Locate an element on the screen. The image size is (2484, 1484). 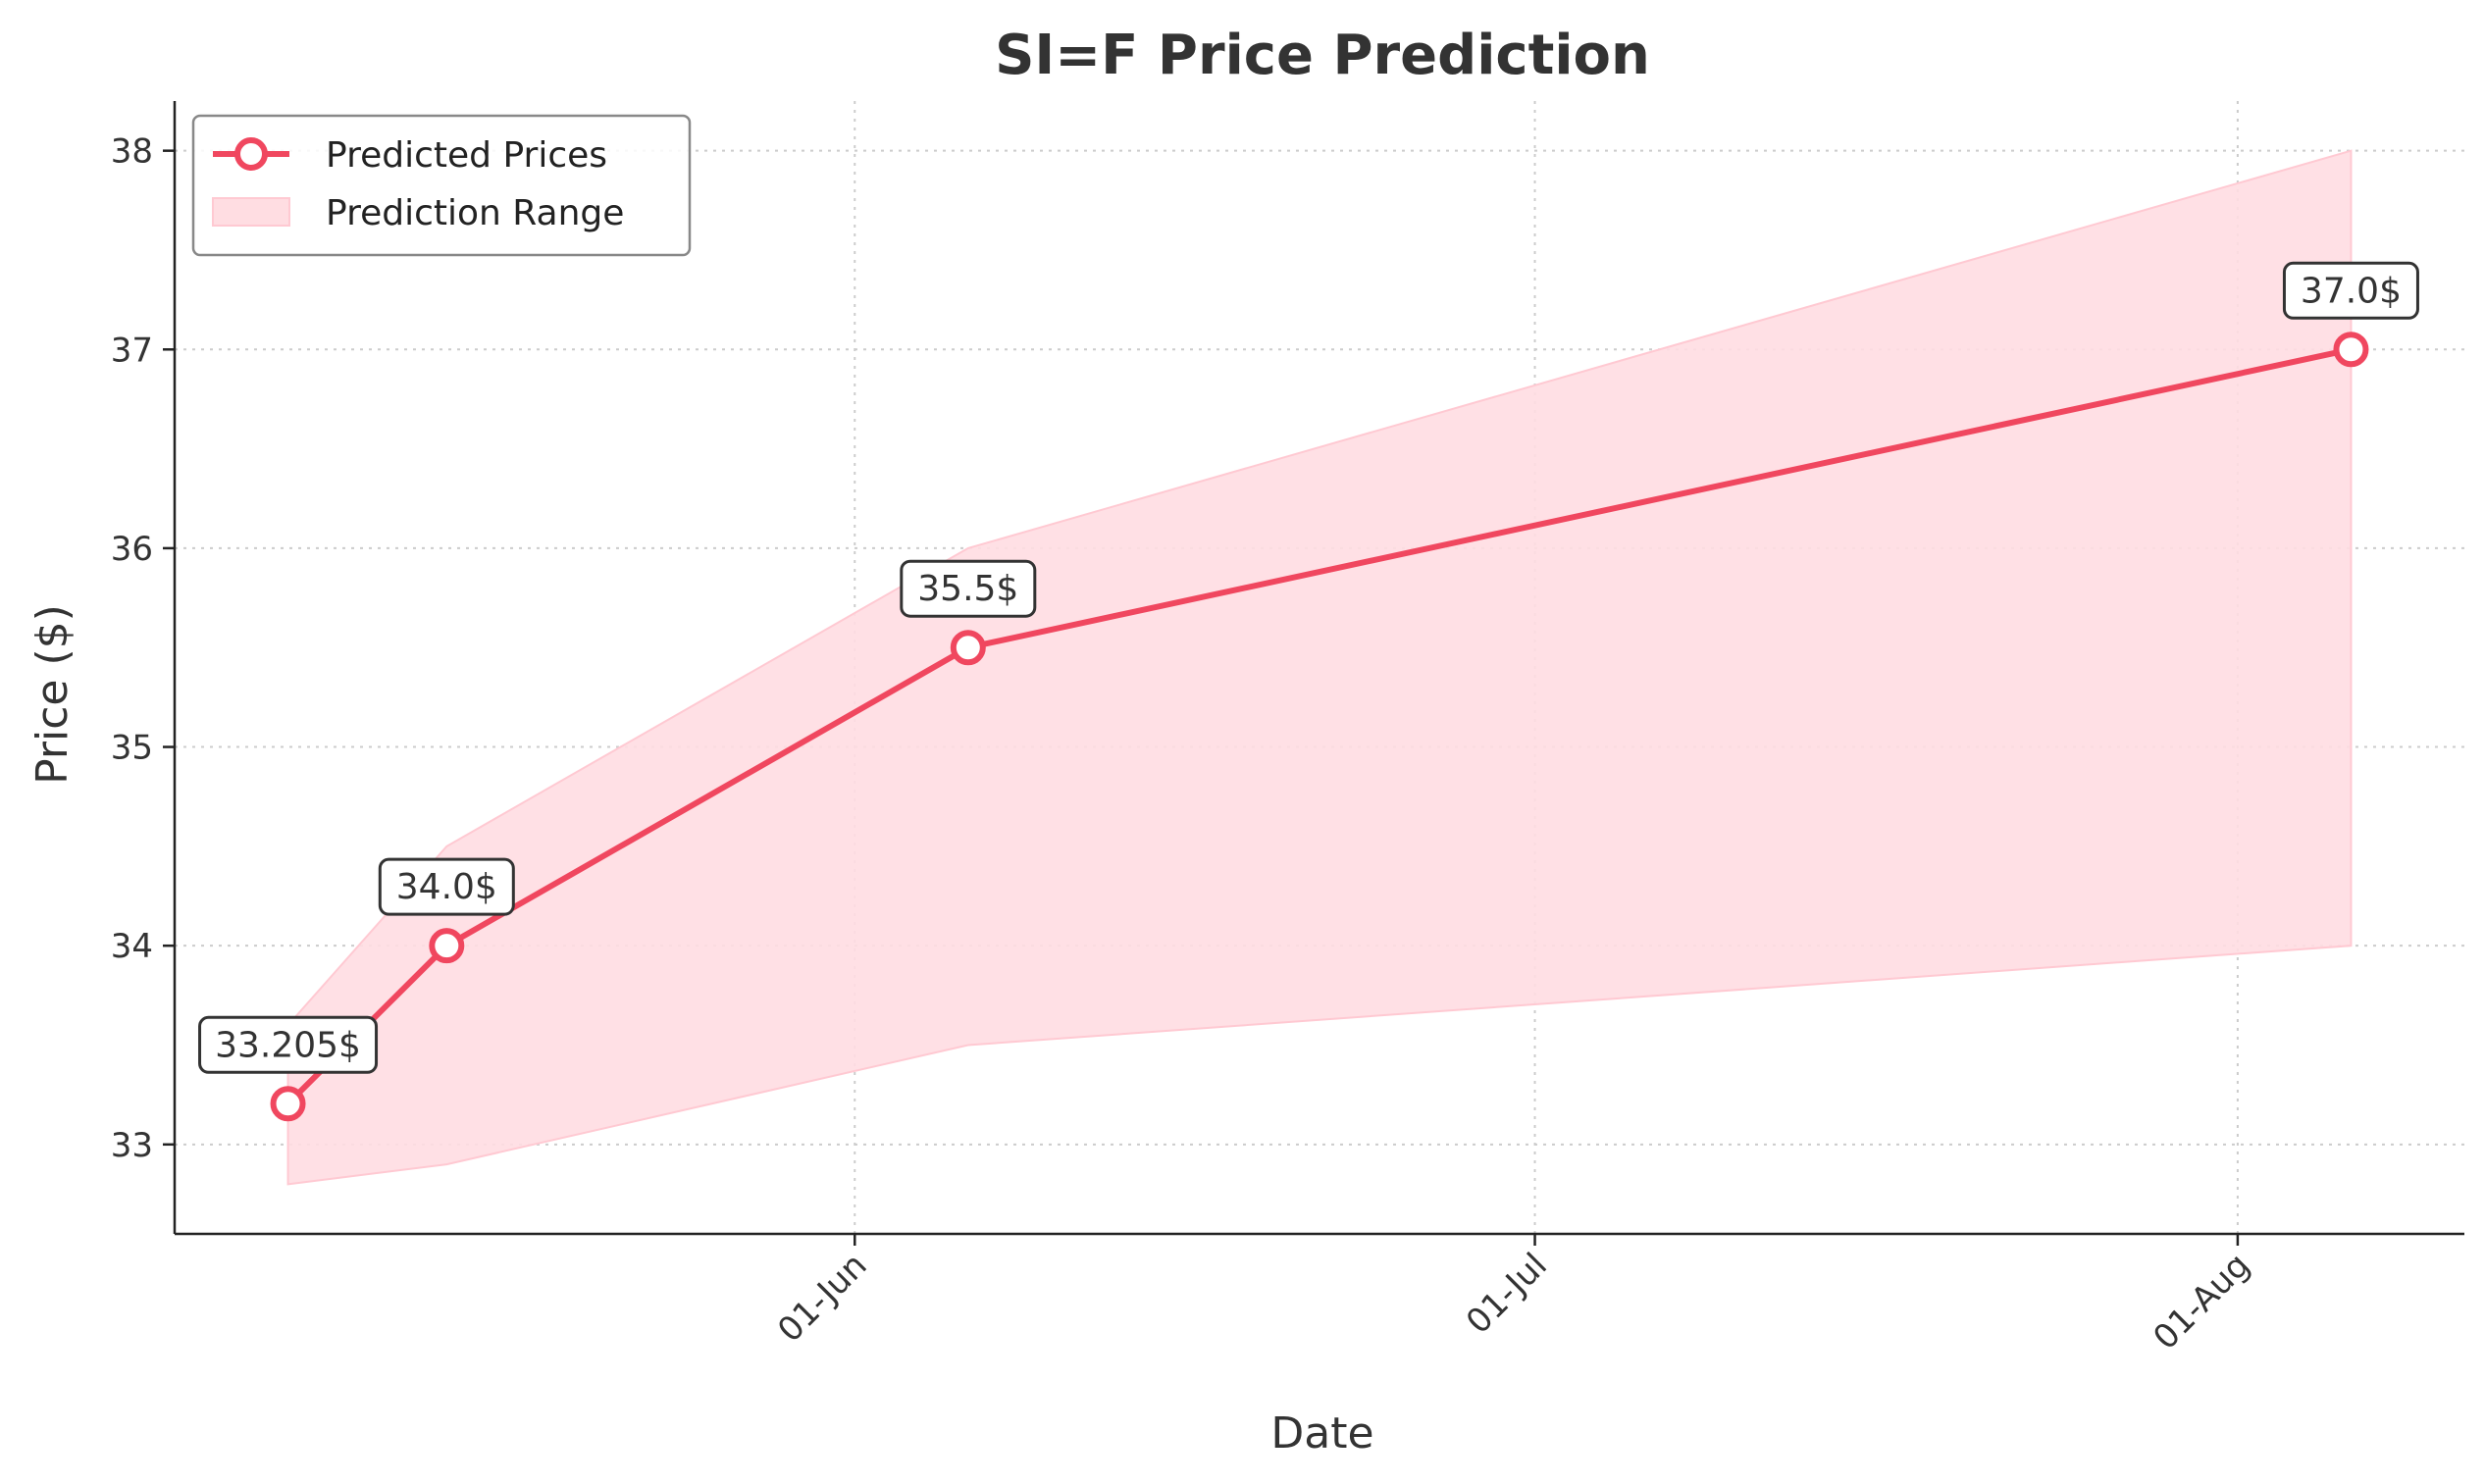
x-tick-label: 01-Aug is located at coordinates (2202, 1301).